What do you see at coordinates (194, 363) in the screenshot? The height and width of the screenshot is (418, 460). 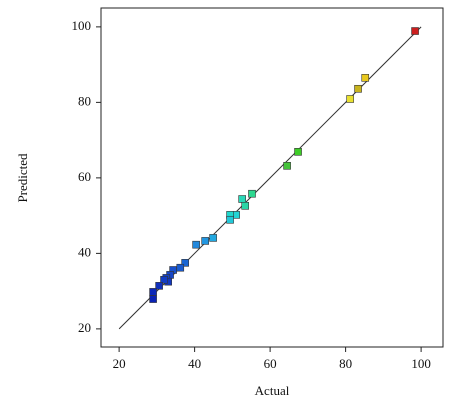 I see `x-tick-label: 40` at bounding box center [194, 363].